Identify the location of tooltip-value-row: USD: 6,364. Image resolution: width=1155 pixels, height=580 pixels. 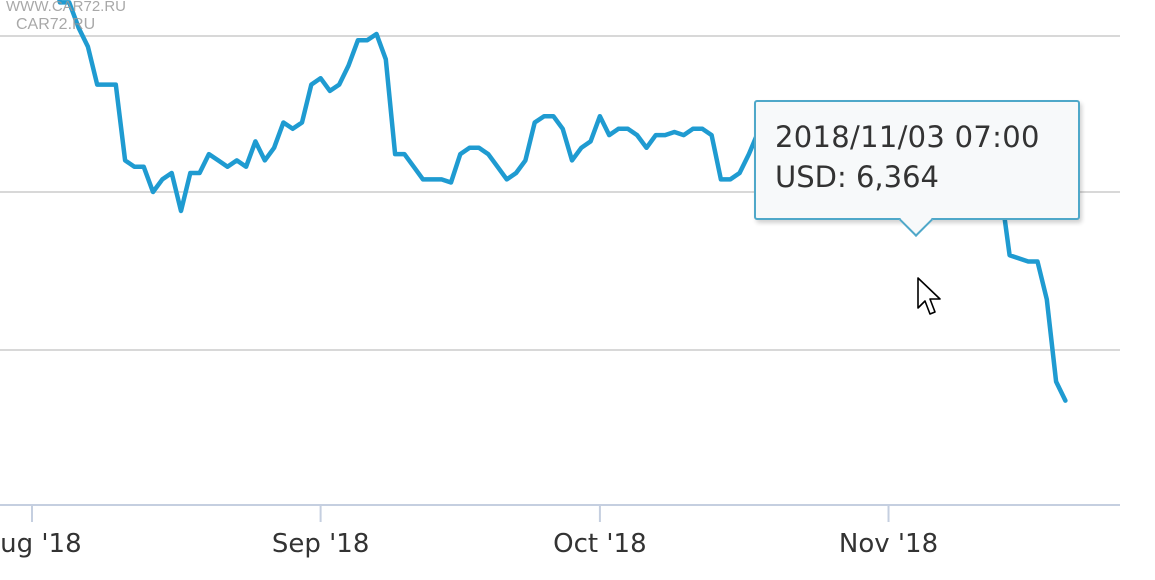
(857, 177).